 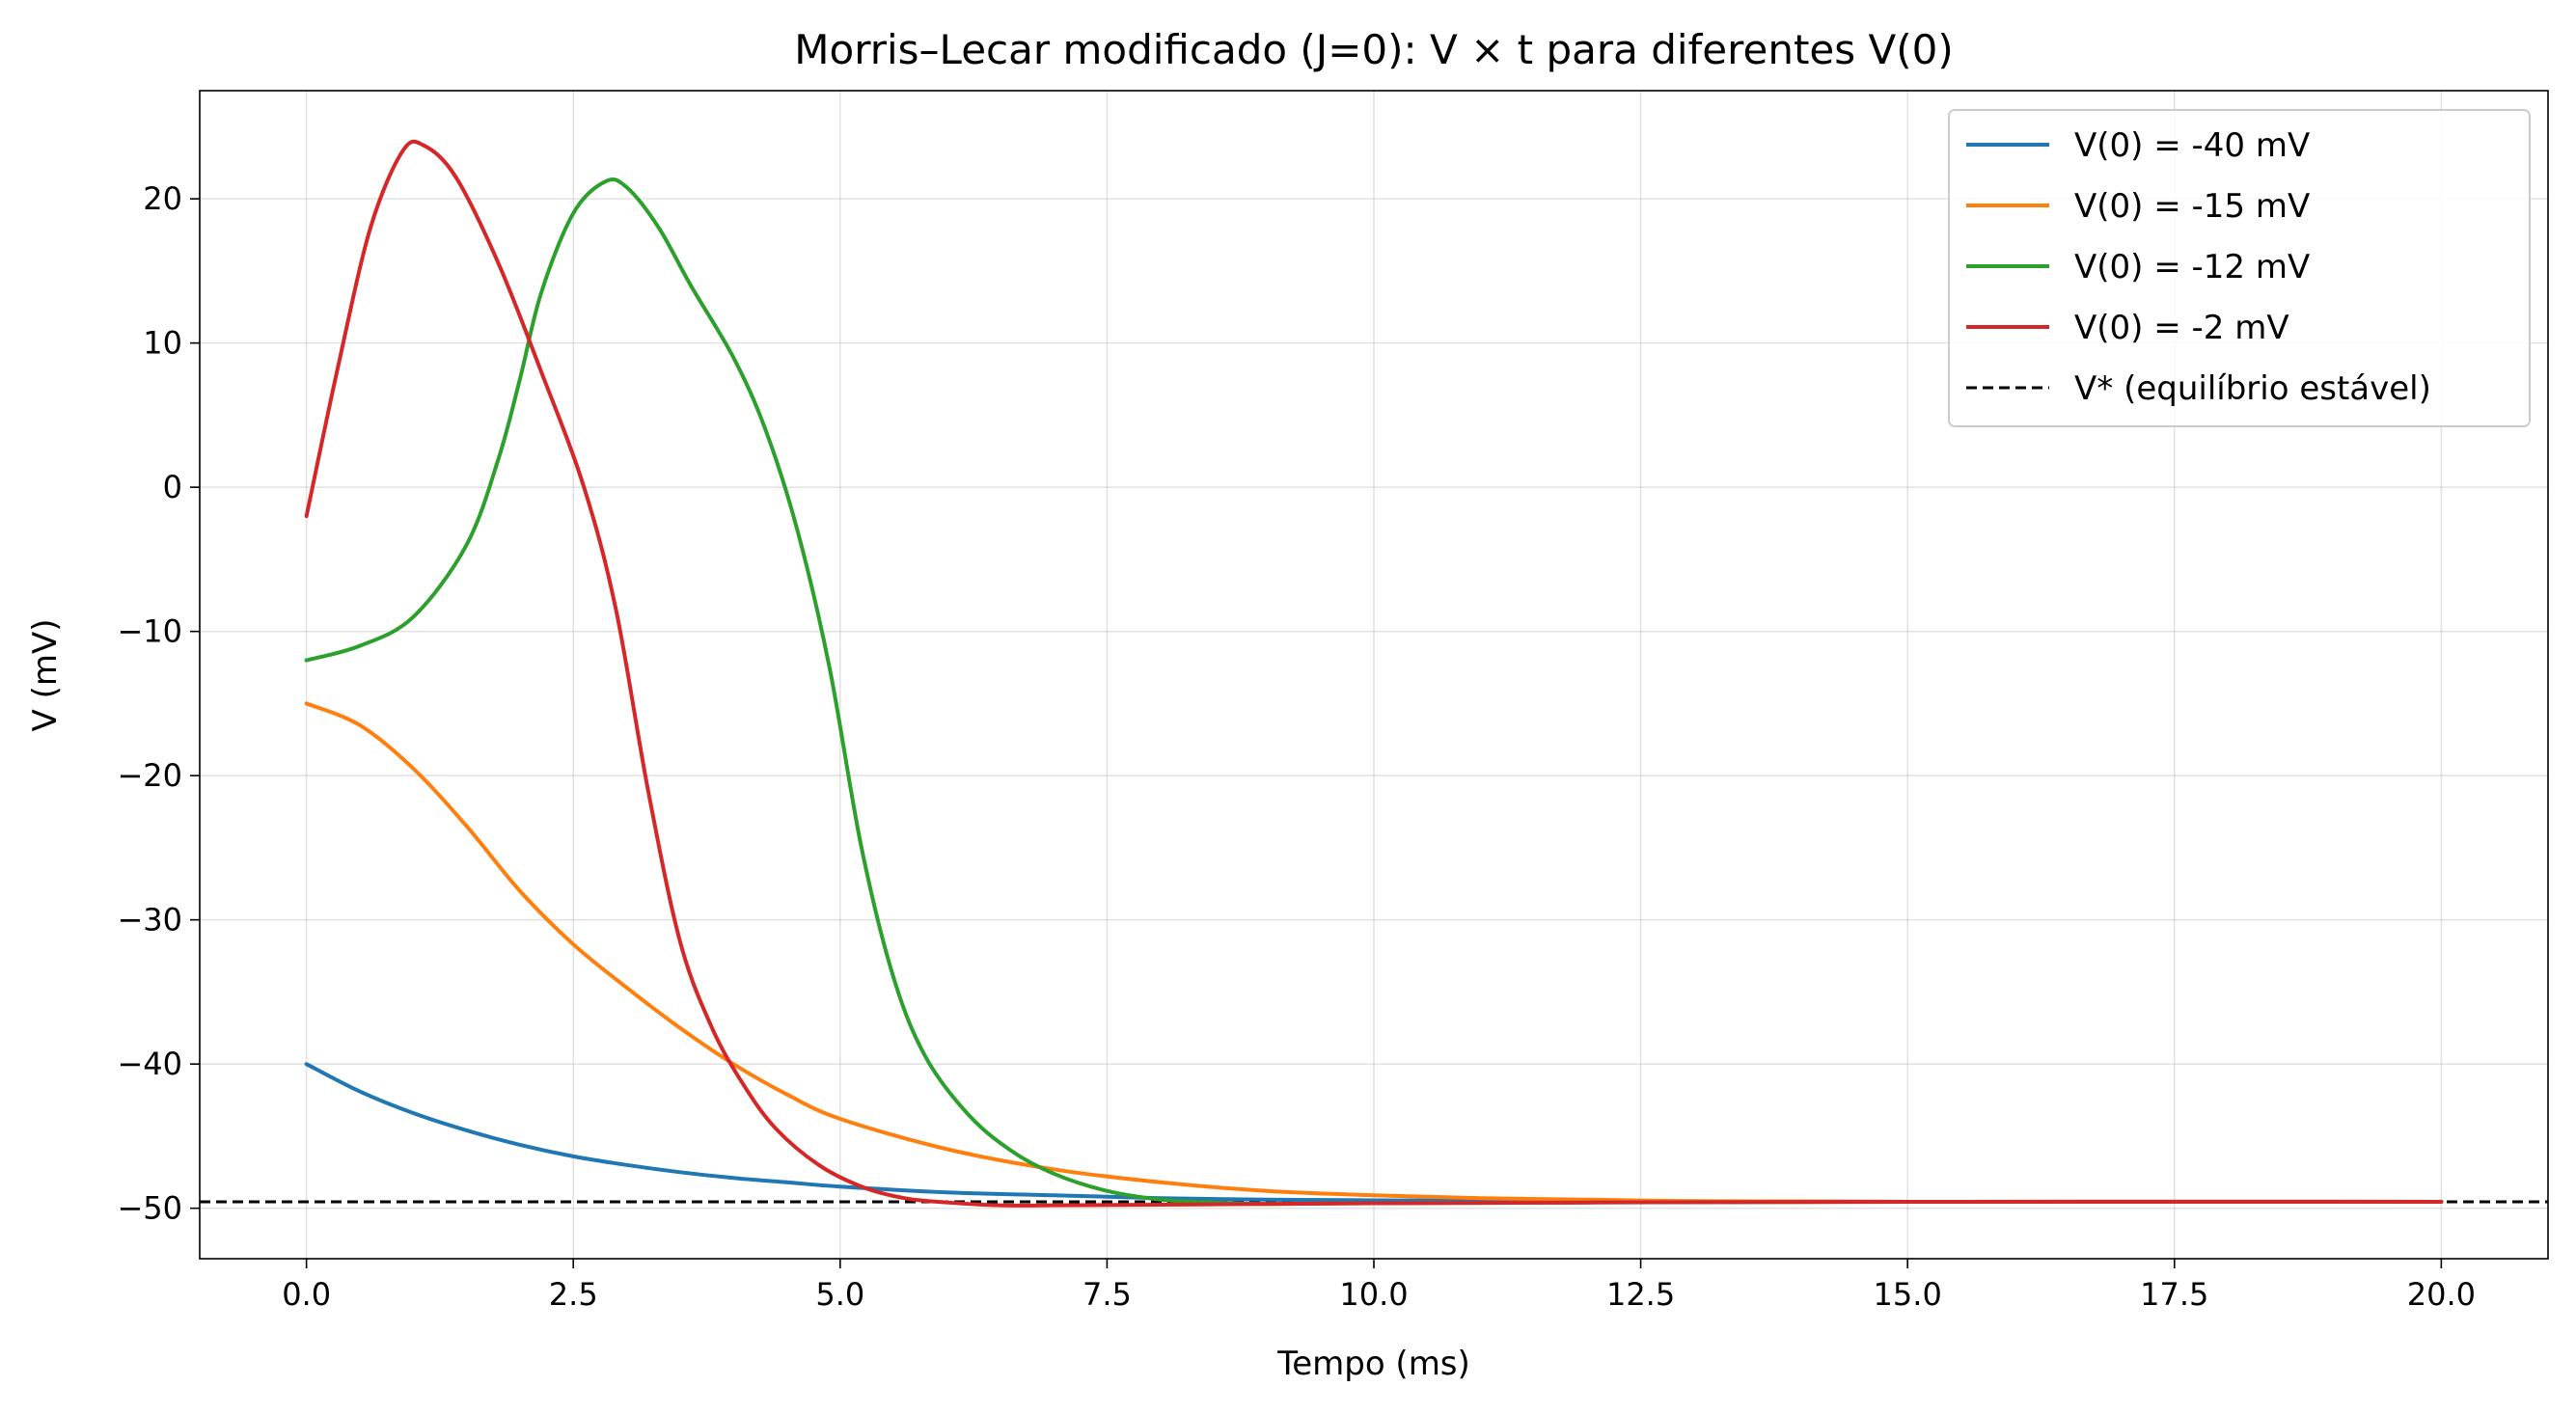 What do you see at coordinates (2441, 1294) in the screenshot?
I see `x-tick-label: 20.0` at bounding box center [2441, 1294].